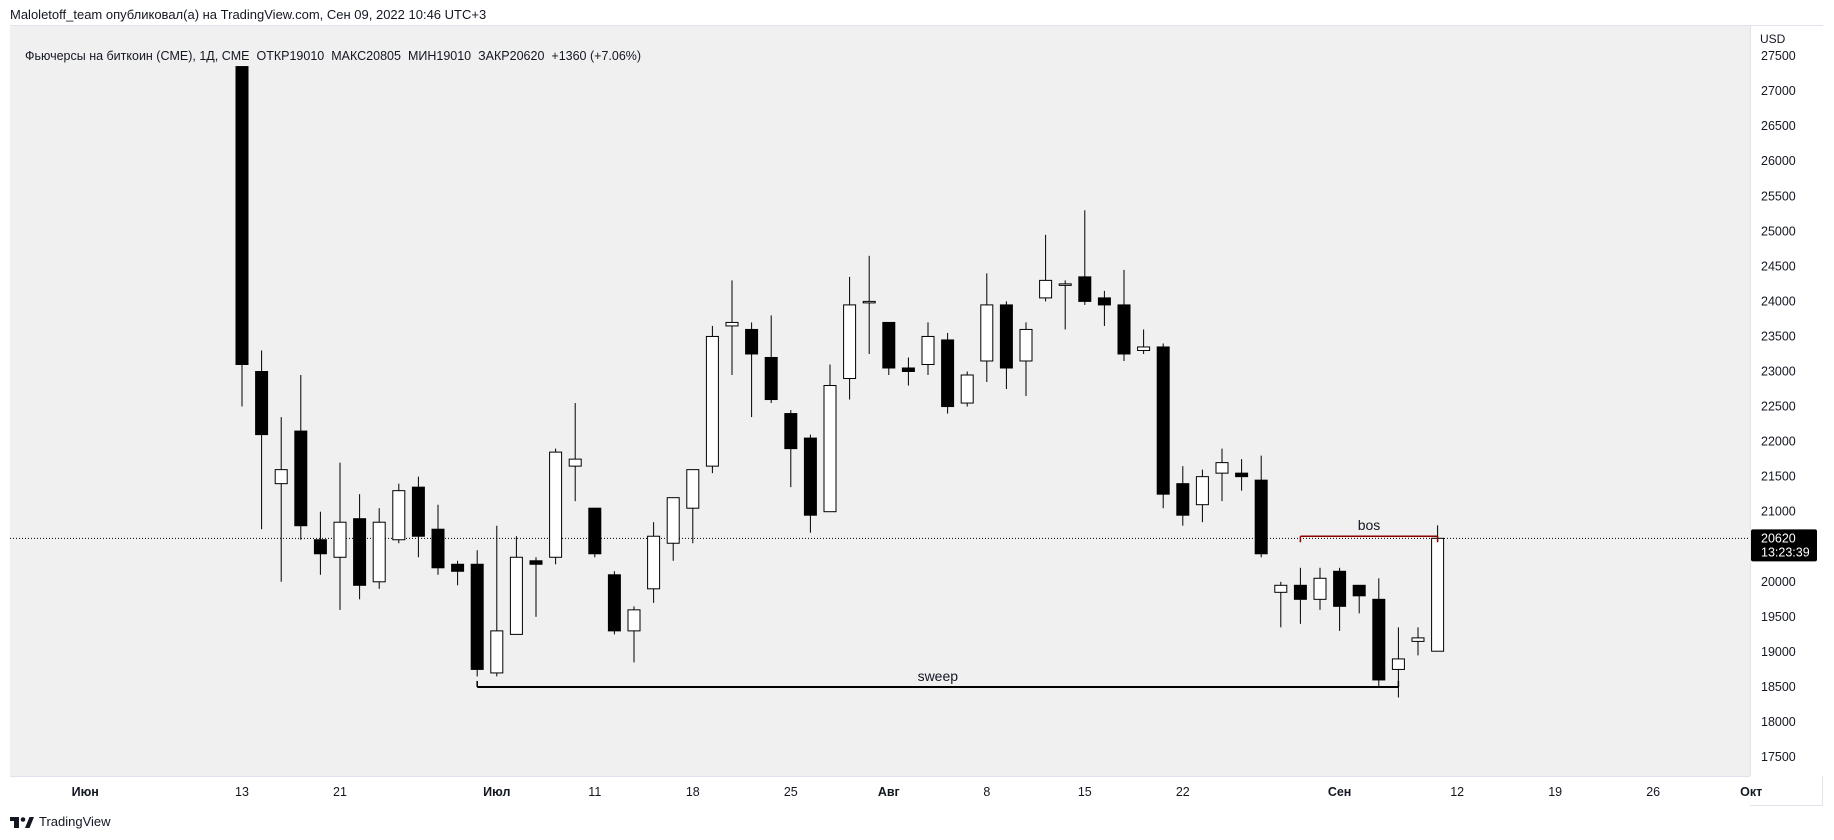  Describe the element at coordinates (1085, 792) in the screenshot. I see `time-tick-label: 15` at that location.